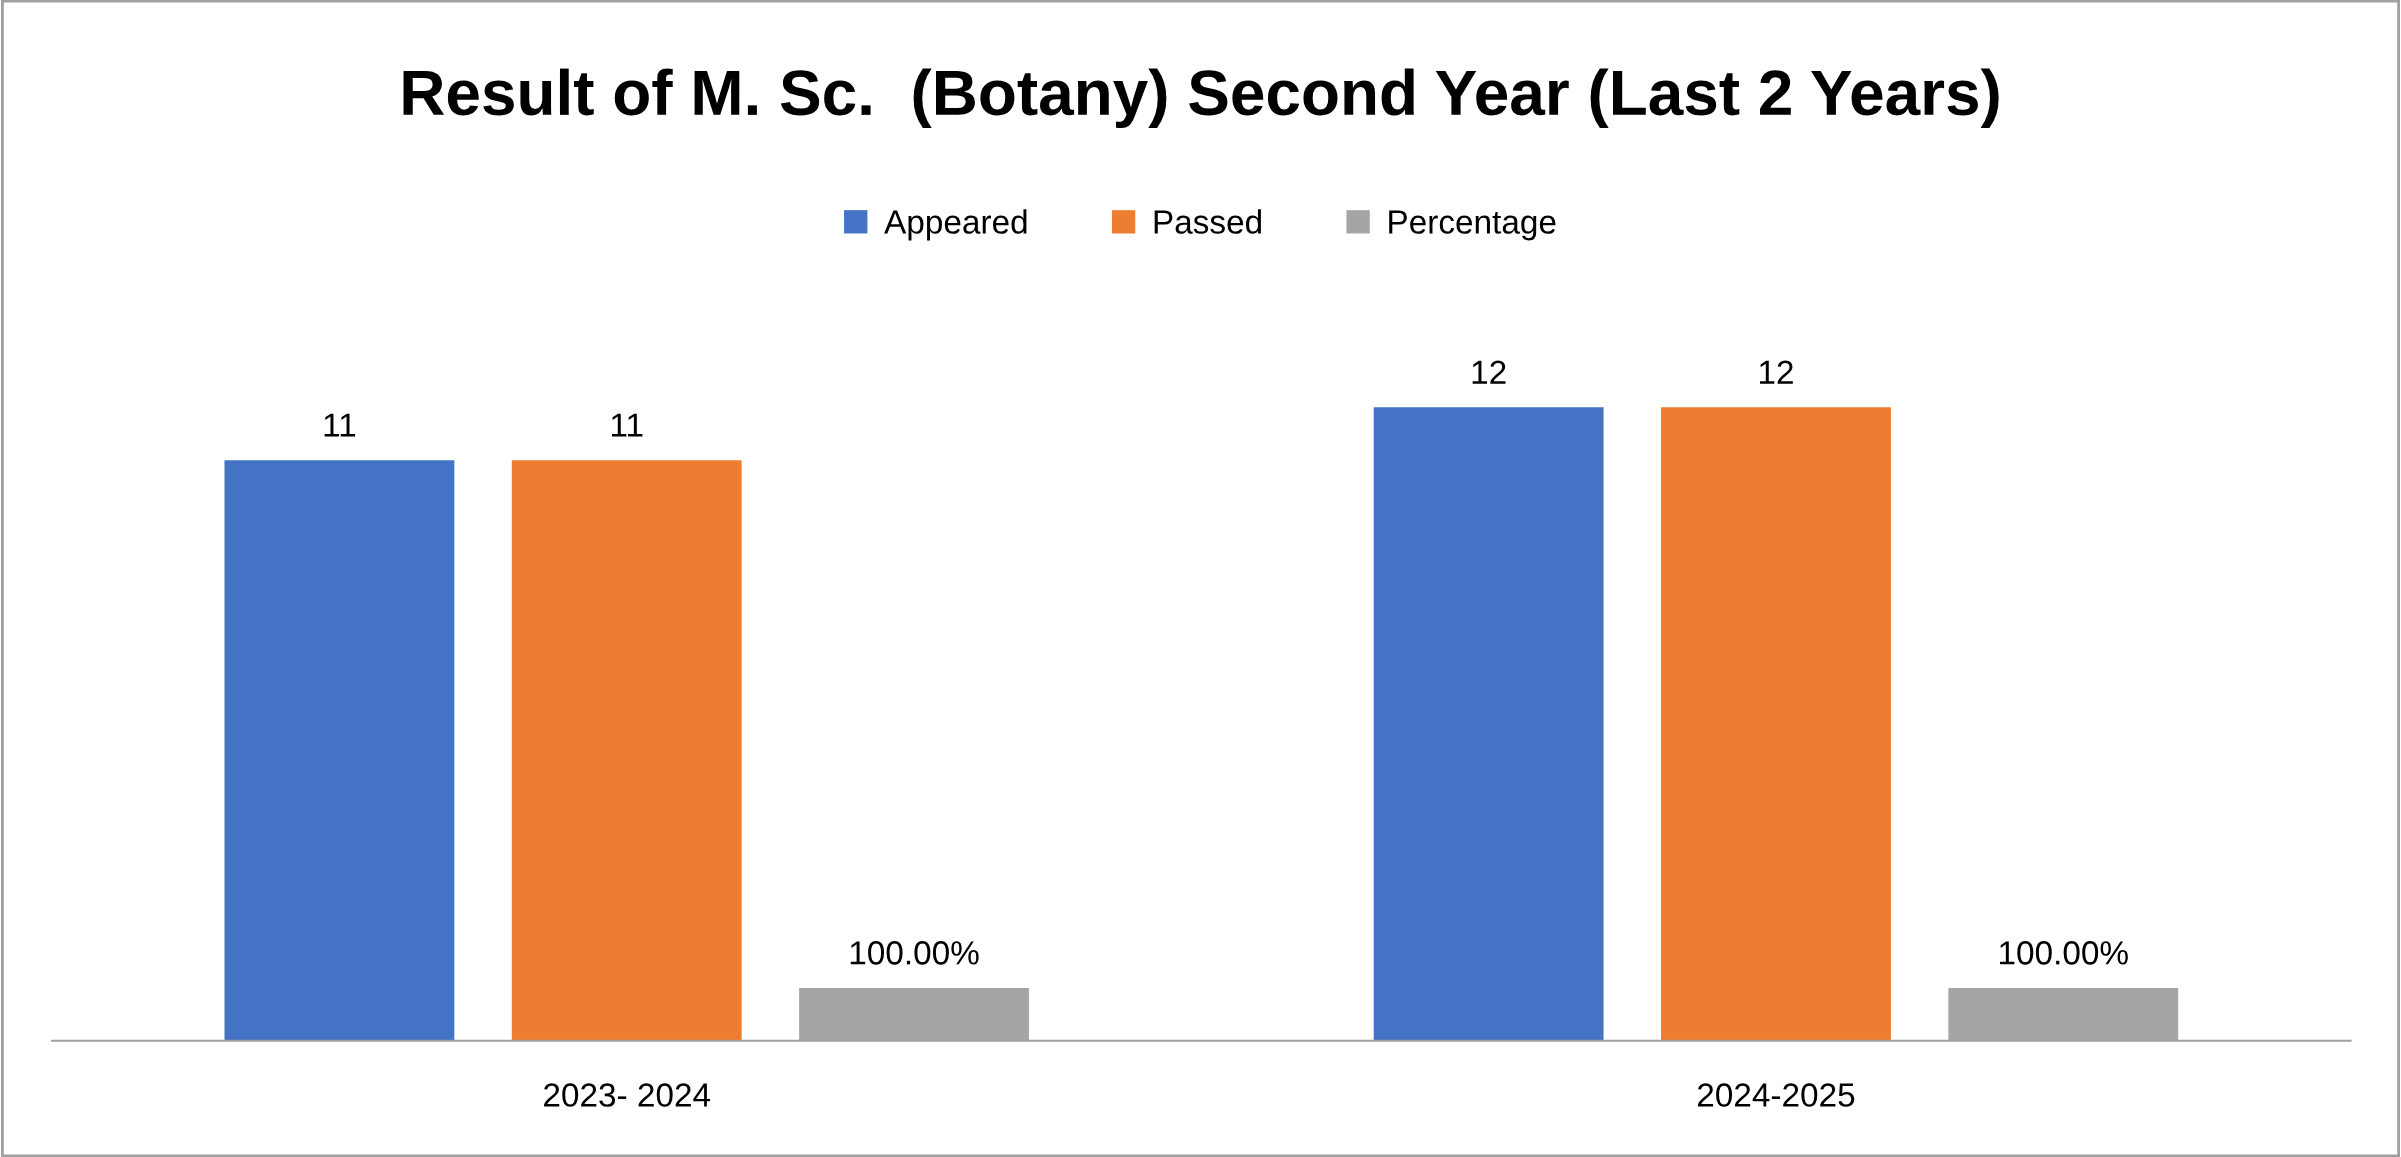 The image size is (2401, 1157). I want to click on x-tick-label: 2024-2025, so click(1776, 1095).